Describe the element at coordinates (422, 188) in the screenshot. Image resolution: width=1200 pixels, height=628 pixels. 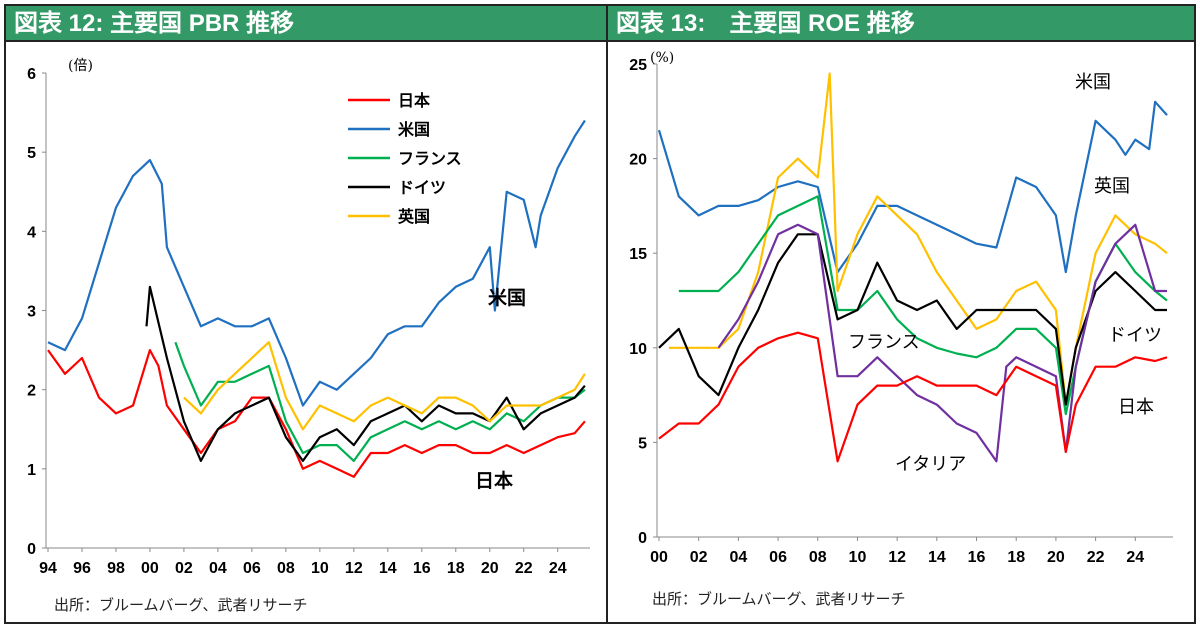
I see `legend-label: ドイツ` at that location.